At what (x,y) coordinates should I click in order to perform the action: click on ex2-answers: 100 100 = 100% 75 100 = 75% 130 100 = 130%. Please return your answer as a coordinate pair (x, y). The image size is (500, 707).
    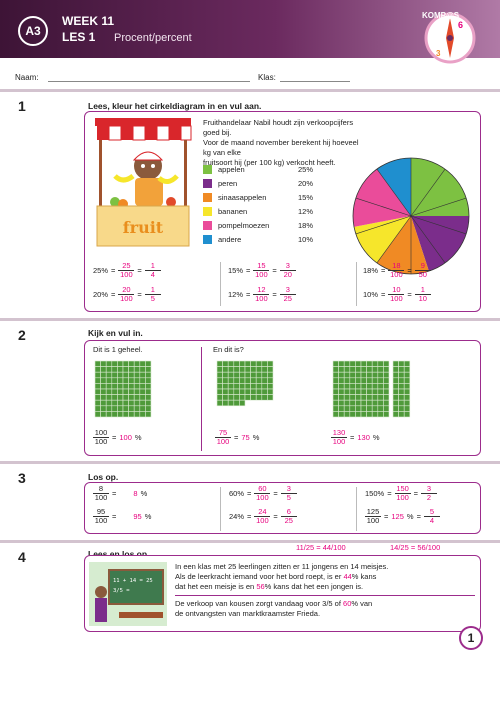
    Looking at the image, I should click on (283, 441).